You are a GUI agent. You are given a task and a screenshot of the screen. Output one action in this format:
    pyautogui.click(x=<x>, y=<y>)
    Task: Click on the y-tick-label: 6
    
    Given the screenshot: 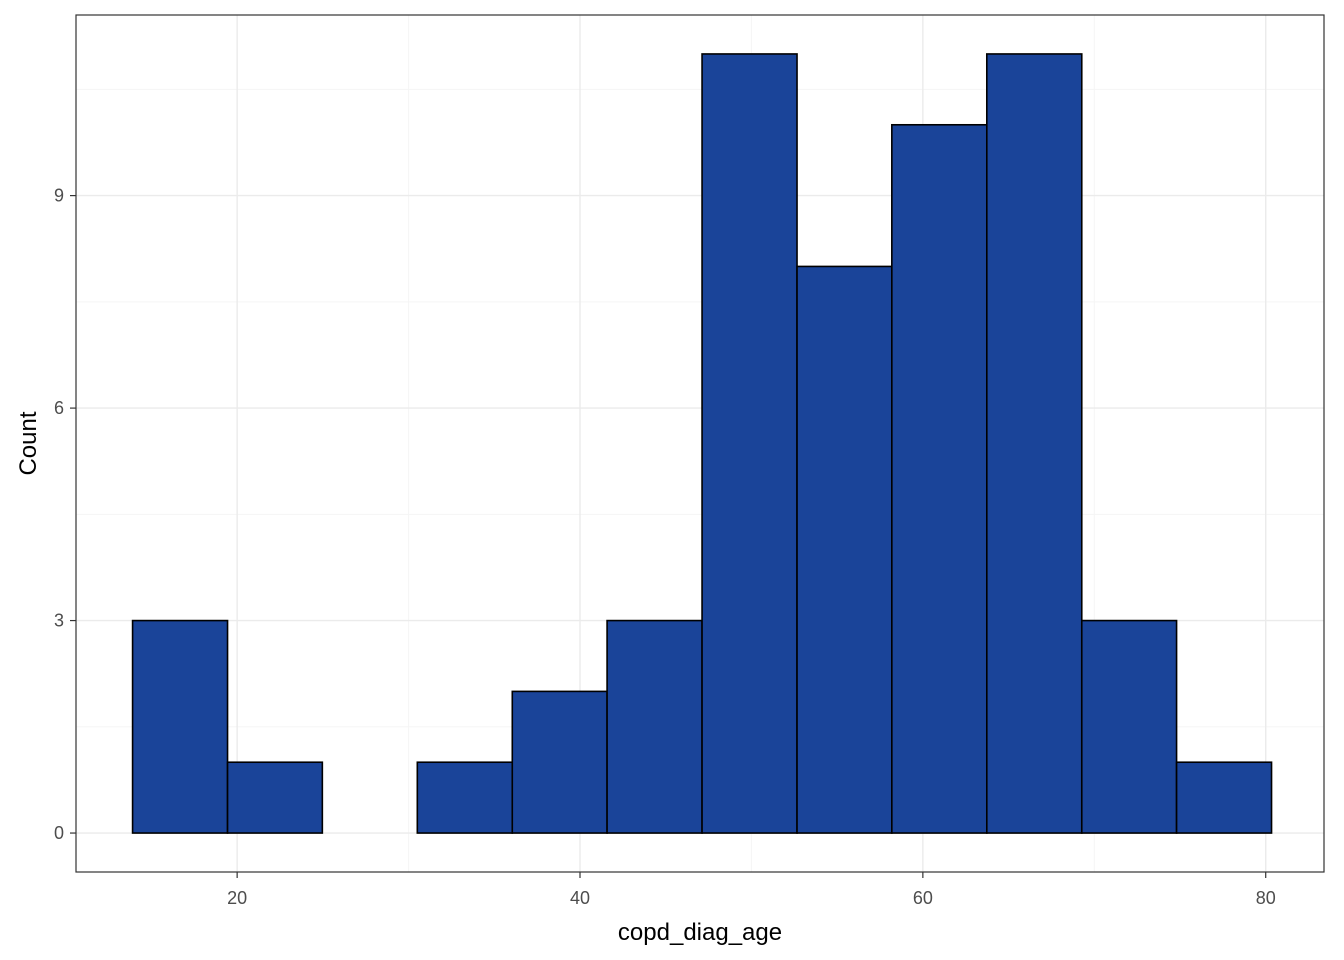 What is the action you would take?
    pyautogui.click(x=59, y=408)
    